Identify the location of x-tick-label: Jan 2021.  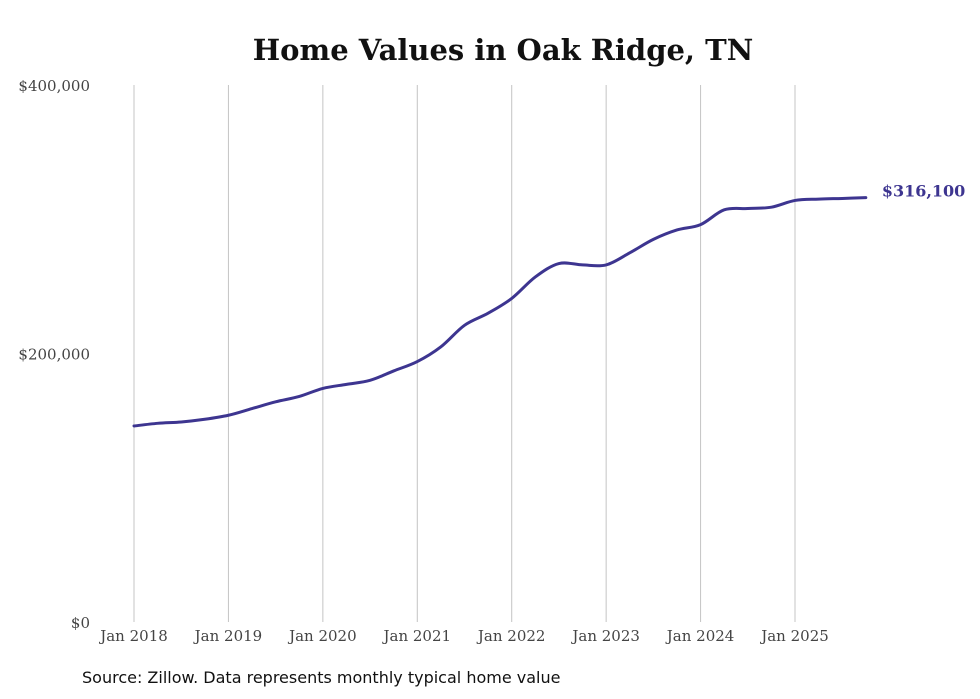
(417, 636).